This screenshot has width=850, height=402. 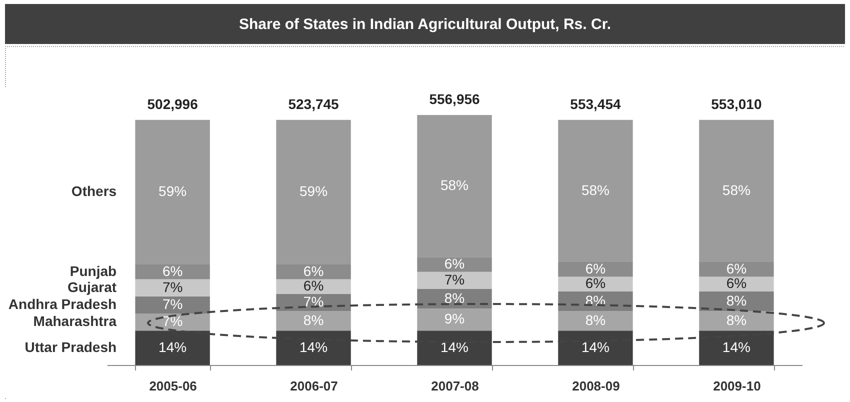 What do you see at coordinates (454, 99) in the screenshot?
I see `annotation: 556,956` at bounding box center [454, 99].